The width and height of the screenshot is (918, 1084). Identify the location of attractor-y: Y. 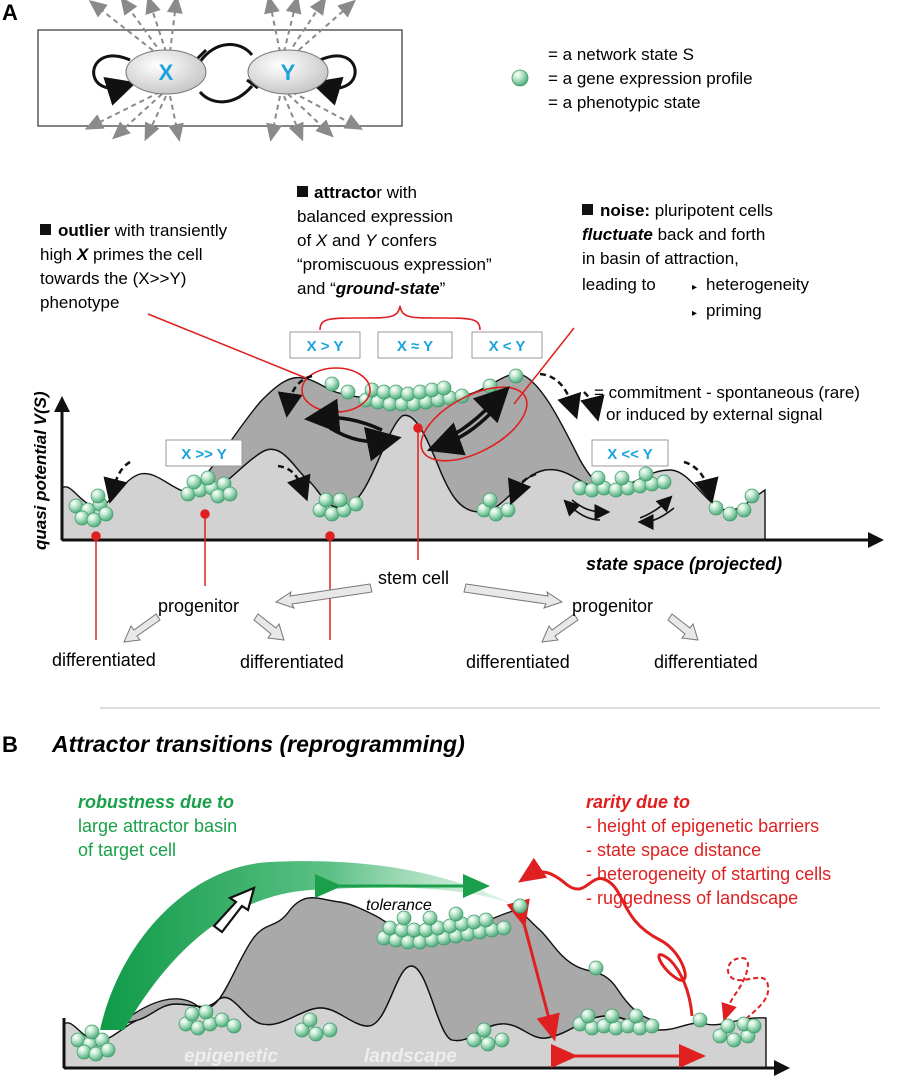
(371, 240).